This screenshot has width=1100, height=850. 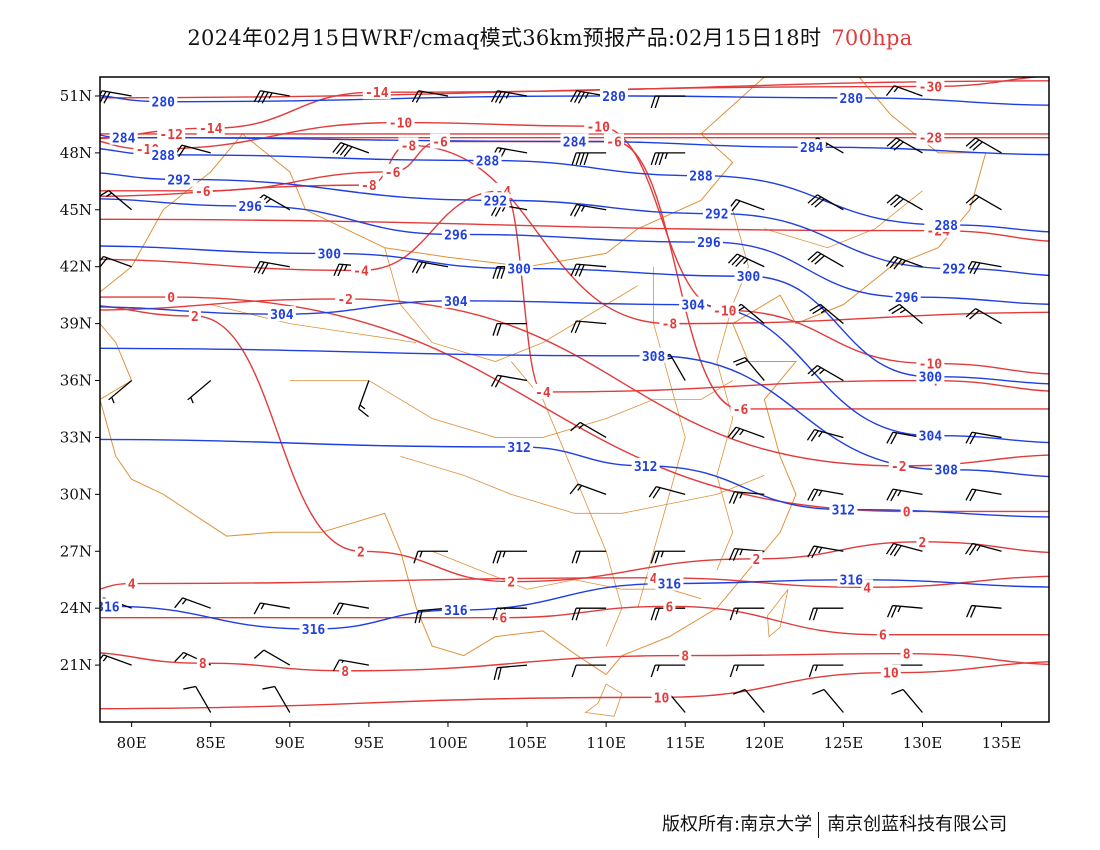 What do you see at coordinates (574, 412) in the screenshot?
I see `height-contour-line` at bounding box center [574, 412].